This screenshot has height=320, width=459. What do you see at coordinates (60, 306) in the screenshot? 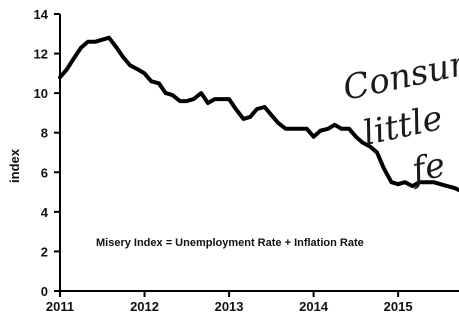
I see `x-tick-label: 2011` at bounding box center [60, 306].